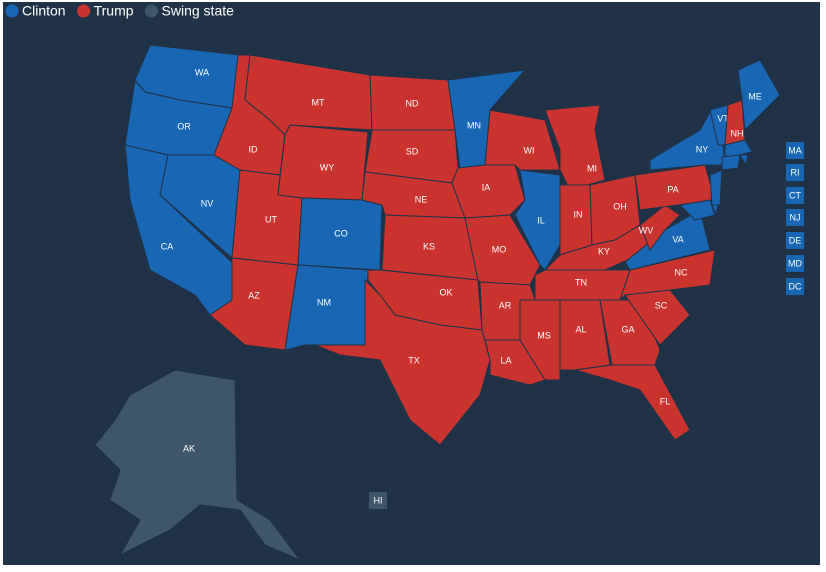  What do you see at coordinates (445, 292) in the screenshot?
I see `state-label: OK` at bounding box center [445, 292].